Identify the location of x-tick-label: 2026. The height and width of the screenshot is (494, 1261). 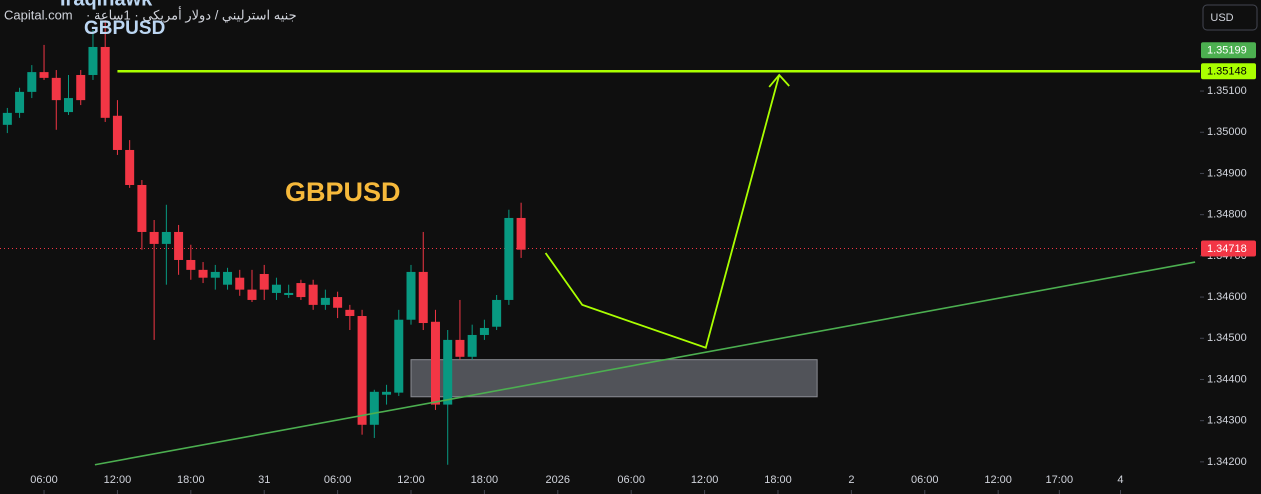
(558, 480).